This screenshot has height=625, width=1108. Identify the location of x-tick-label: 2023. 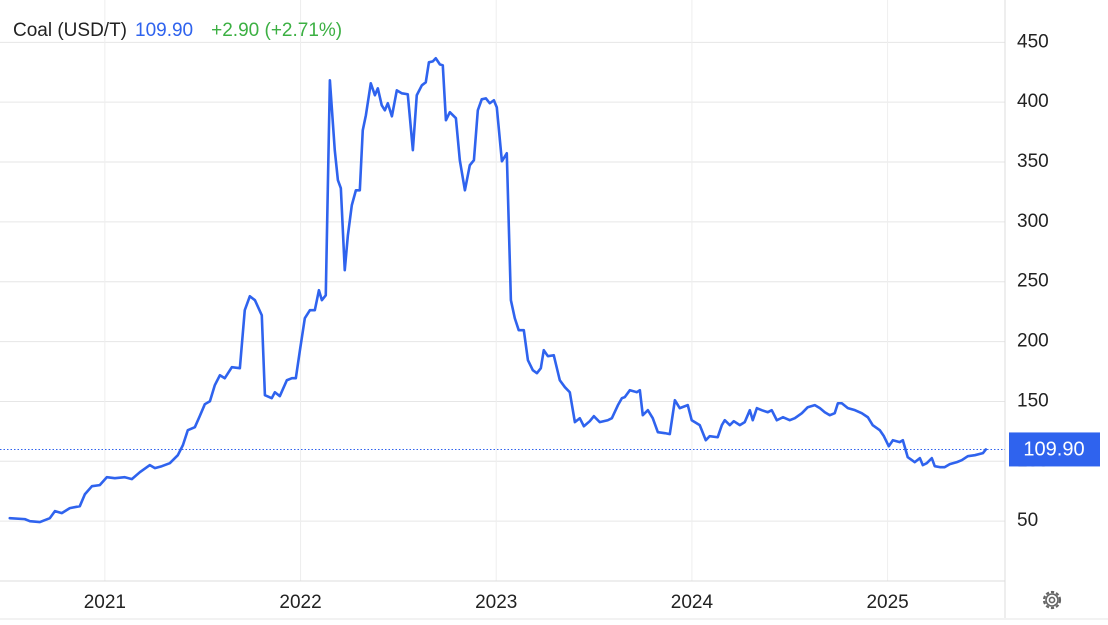
(496, 602).